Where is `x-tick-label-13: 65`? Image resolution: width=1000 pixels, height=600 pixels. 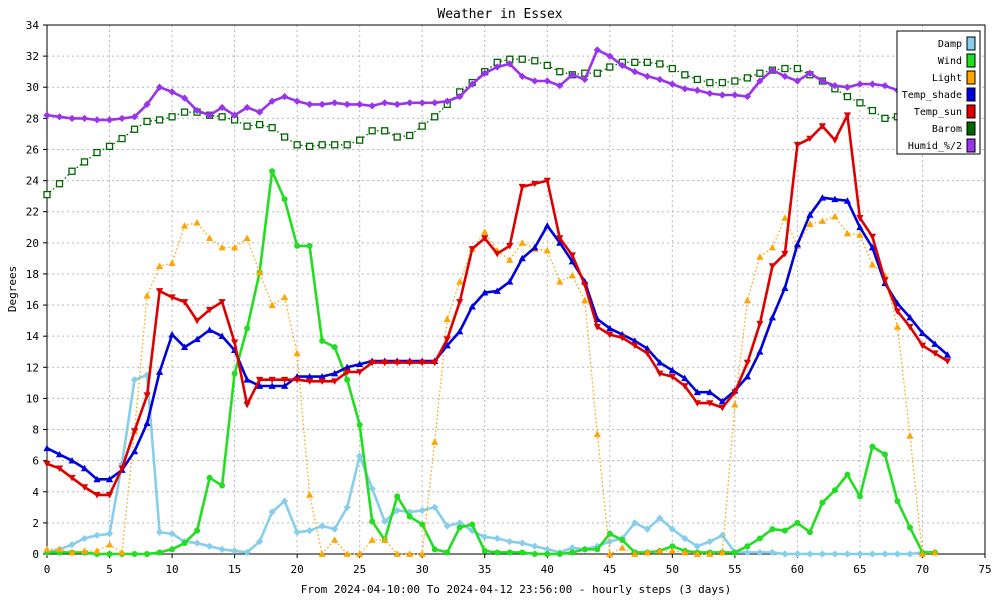 x-tick-label-13: 65 is located at coordinates (859, 569).